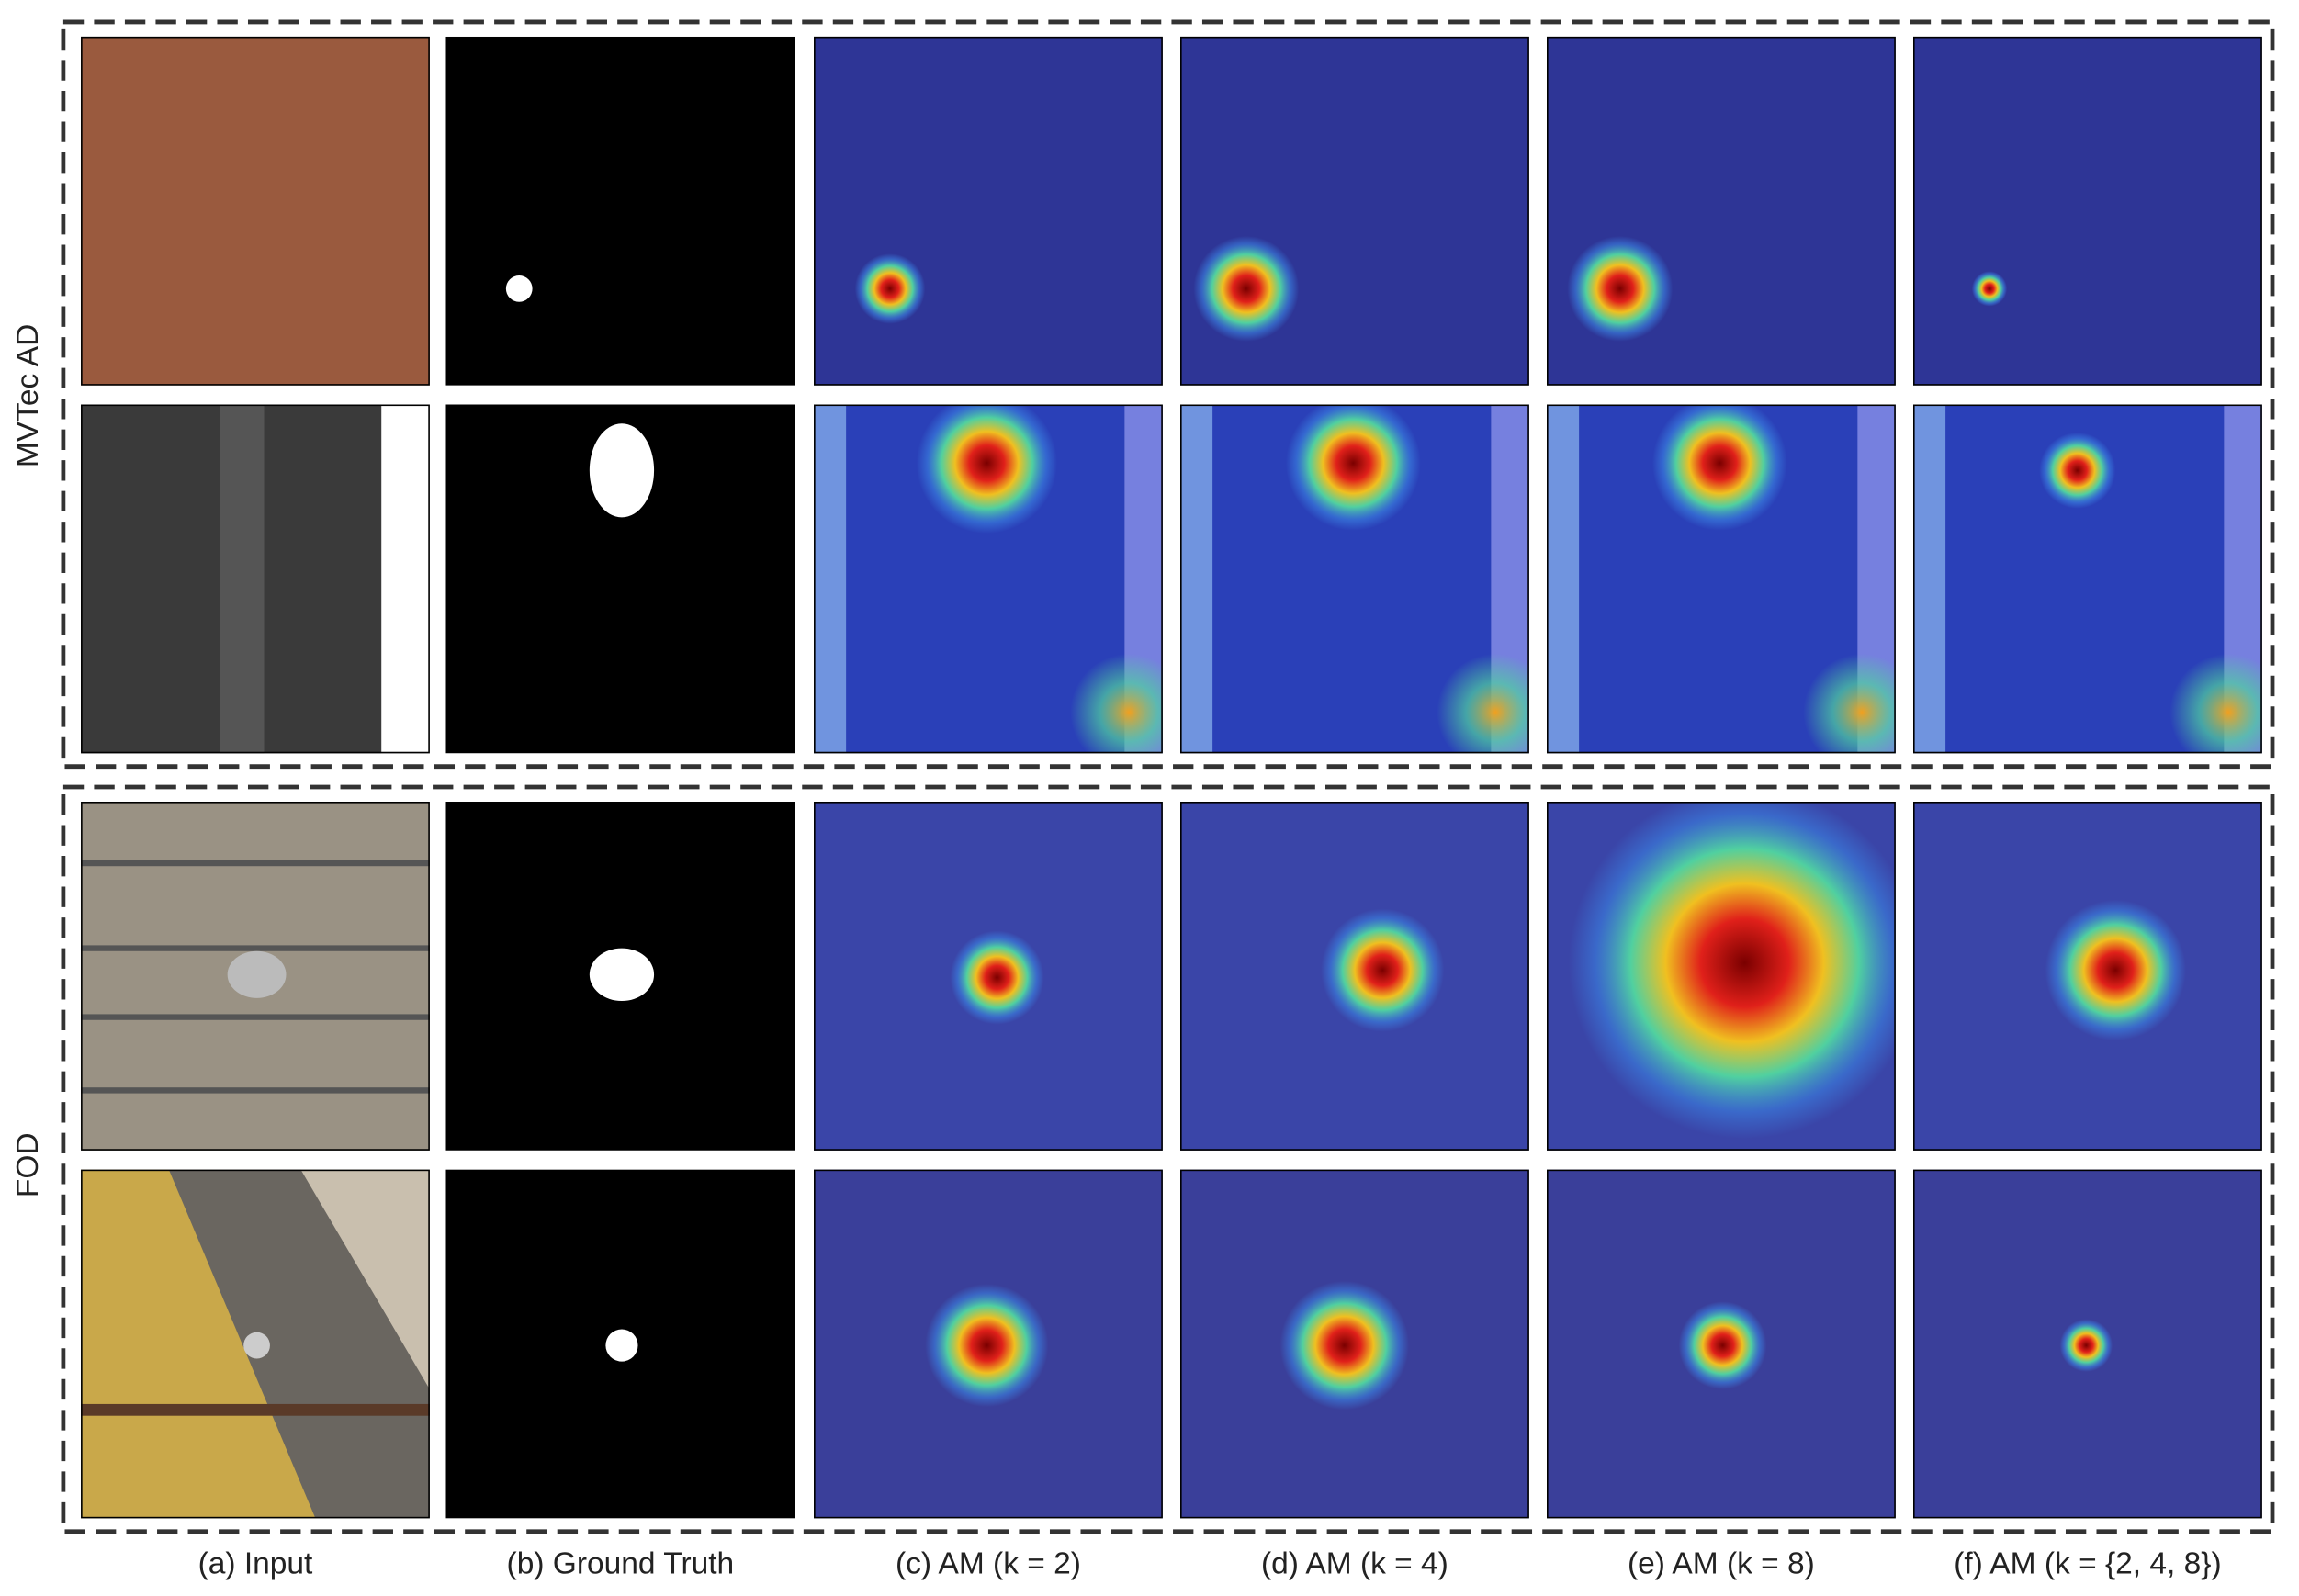 The image size is (2299, 1596). I want to click on background-strip, so click(405, 579).